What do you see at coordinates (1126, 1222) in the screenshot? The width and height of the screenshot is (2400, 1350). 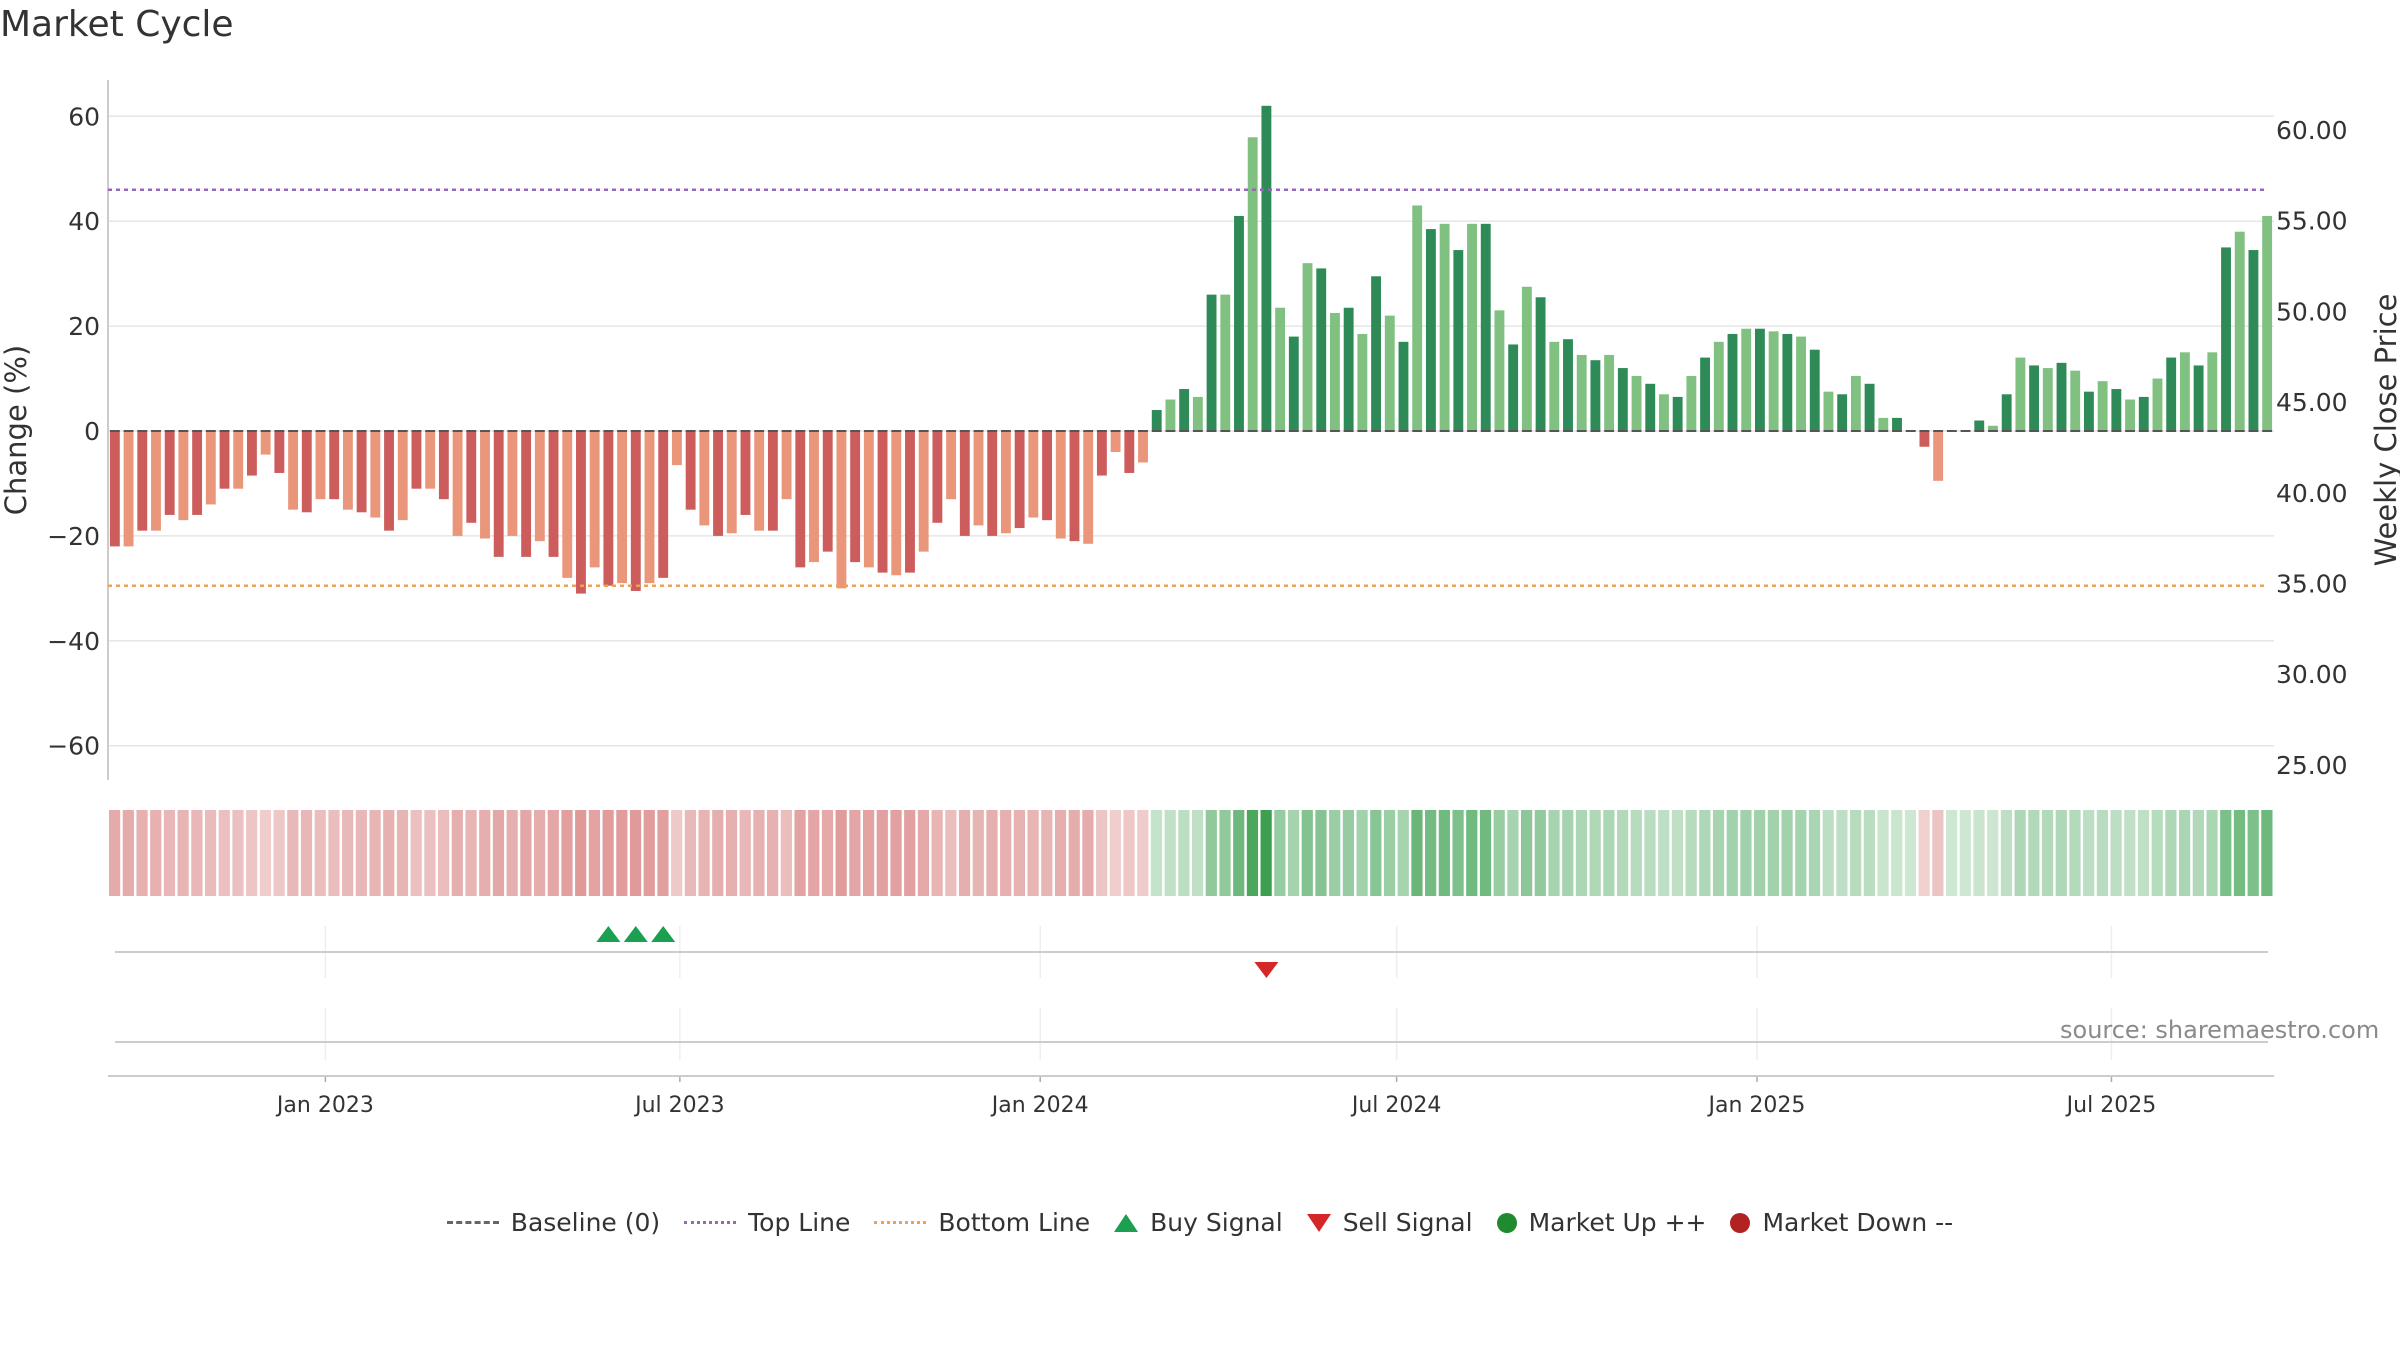 I see `triangle-up-icon` at bounding box center [1126, 1222].